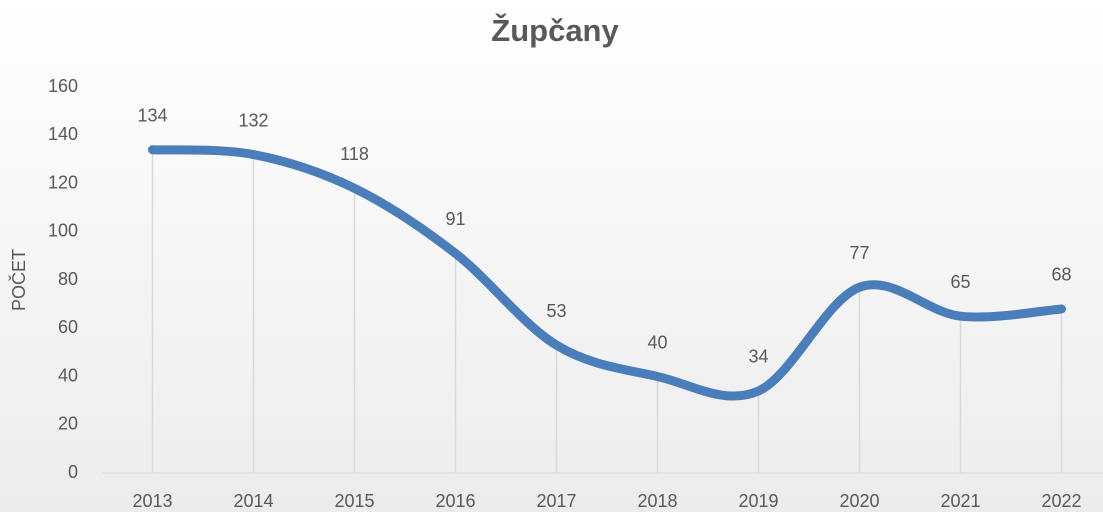 This screenshot has width=1103, height=512. Describe the element at coordinates (18, 280) in the screenshot. I see `y-axis-label: POČET` at that location.